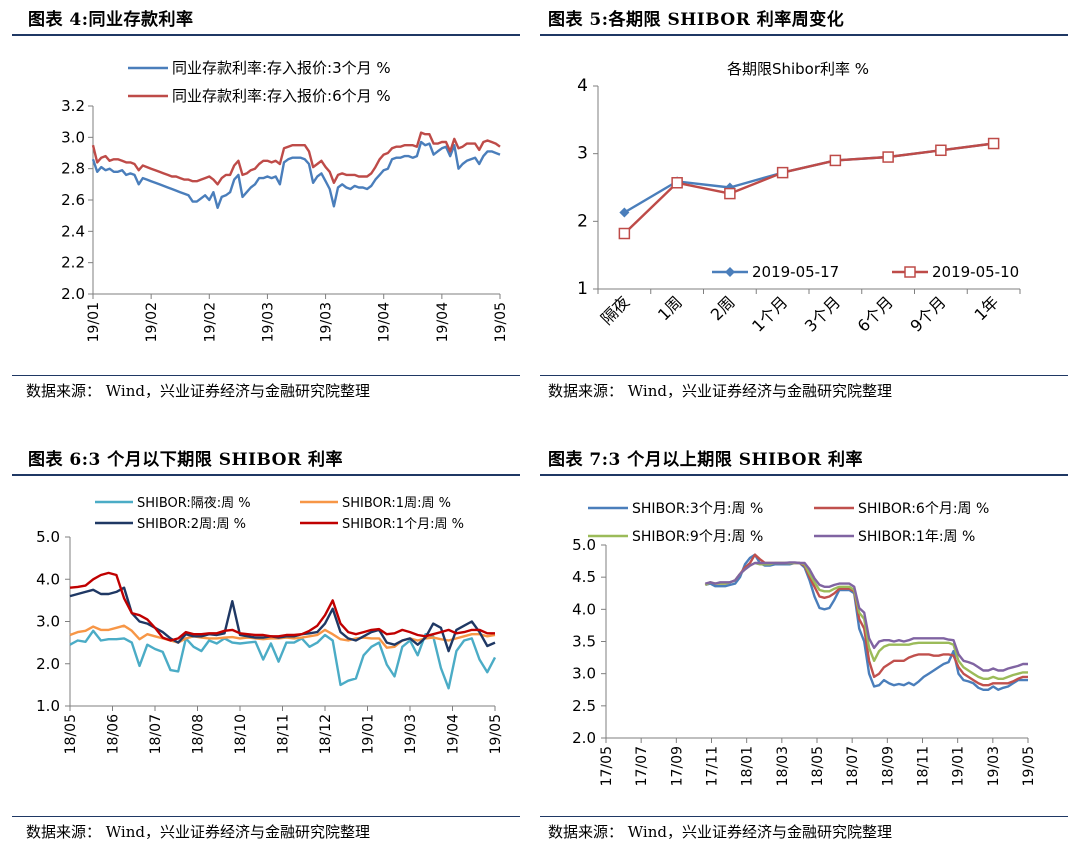  Describe the element at coordinates (975, 272) in the screenshot. I see `legend-label: 2019-05-10` at that location.